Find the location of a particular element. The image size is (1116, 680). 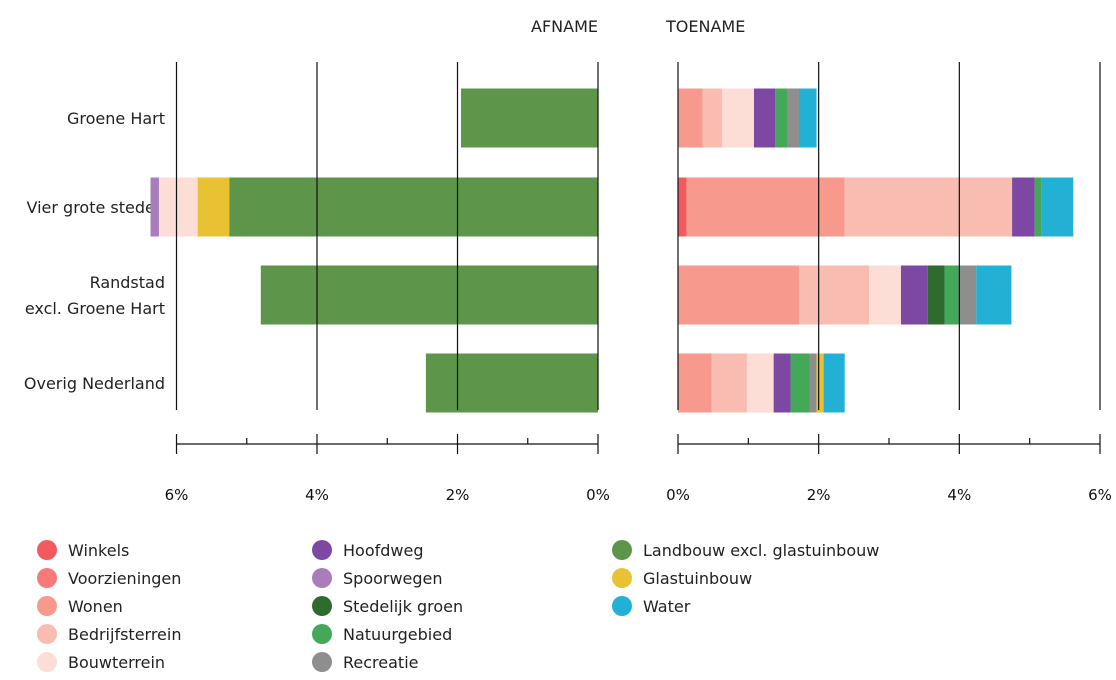

legend-item: Water is located at coordinates (651, 606).